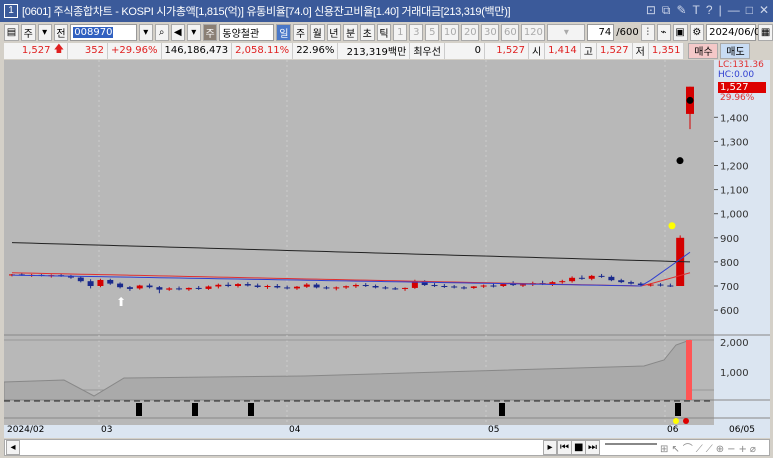 This screenshot has height=458, width=773. Describe the element at coordinates (61, 32) in the screenshot. I see `prev-button: 전` at that location.